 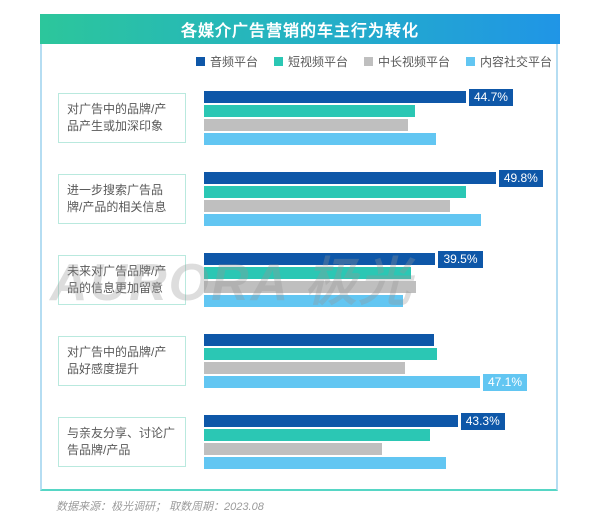 I want to click on bar-stack: 44.7%, so click(x=381, y=116).